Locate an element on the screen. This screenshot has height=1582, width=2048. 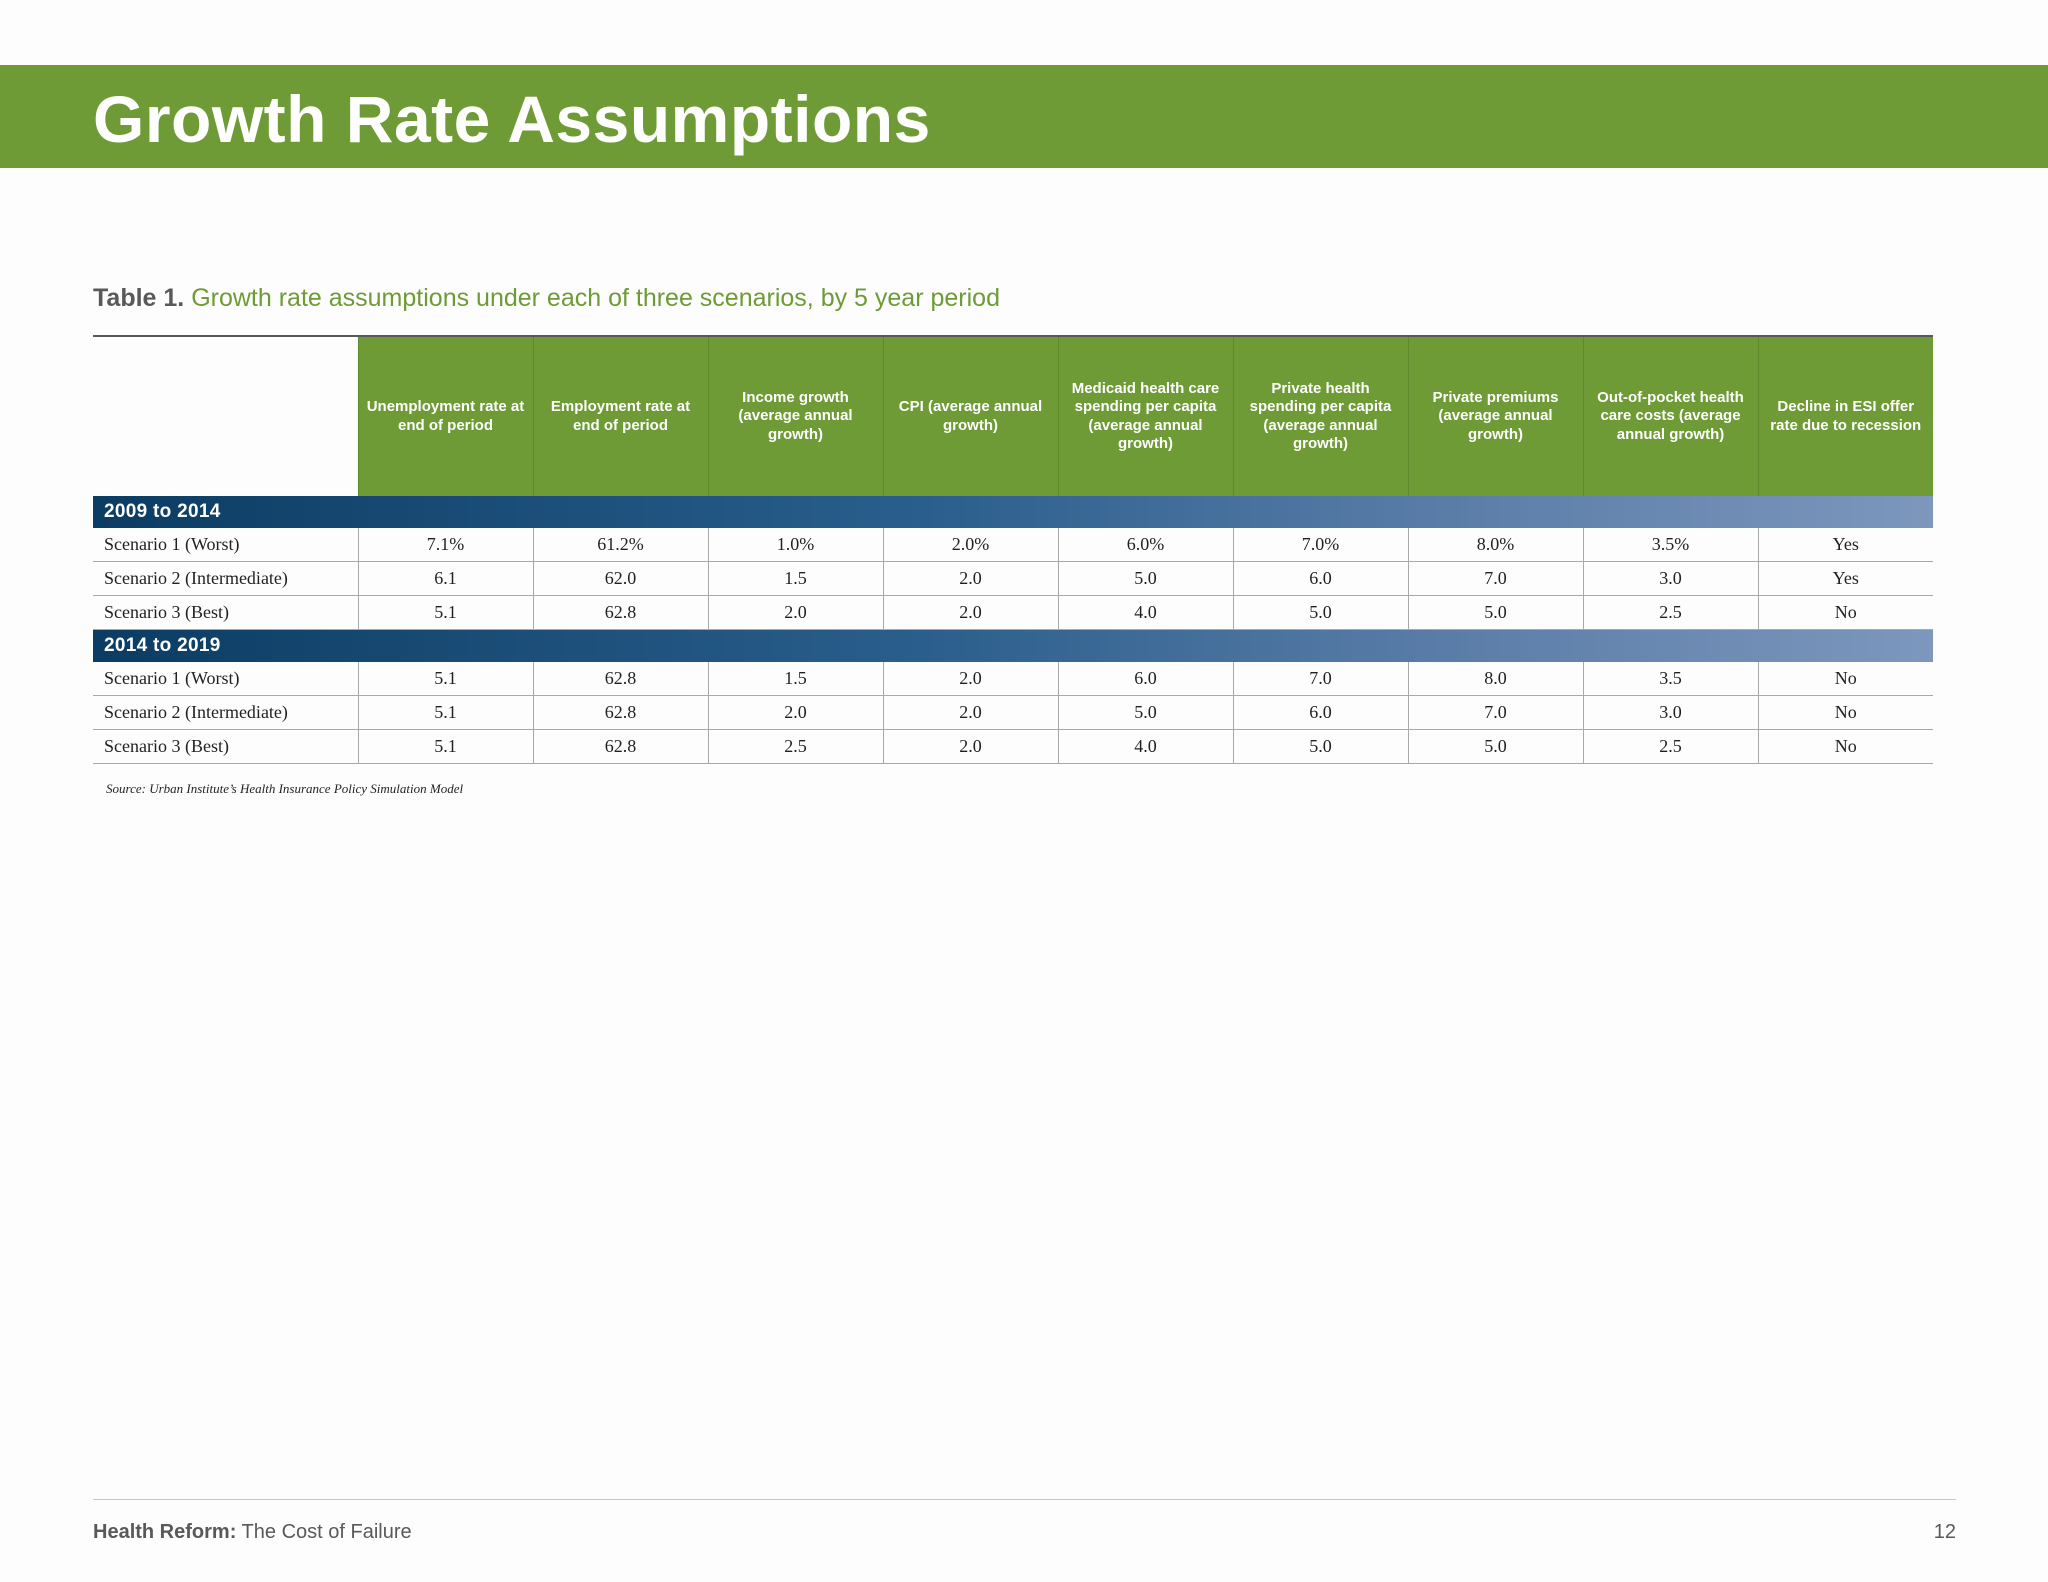
table-cell: 61.2% is located at coordinates (620, 545).